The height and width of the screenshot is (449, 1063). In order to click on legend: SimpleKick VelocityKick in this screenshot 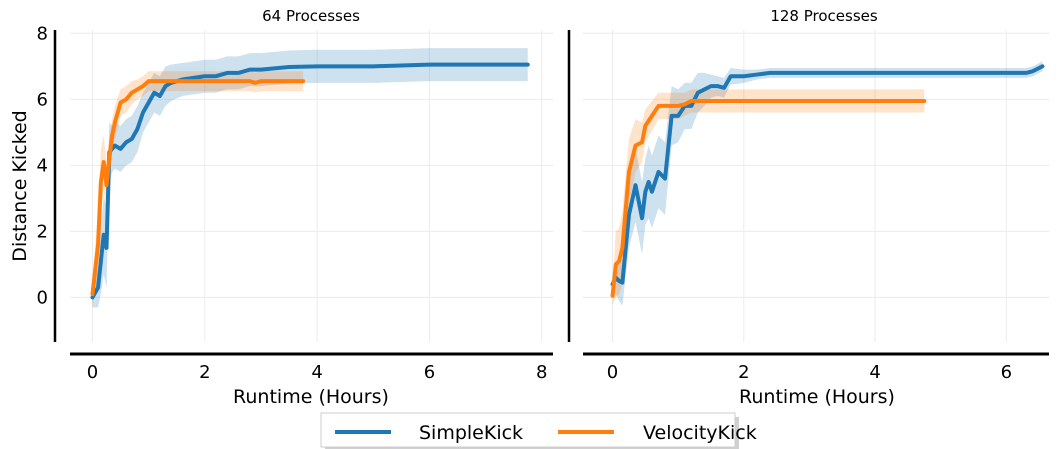, I will do `click(538, 430)`.